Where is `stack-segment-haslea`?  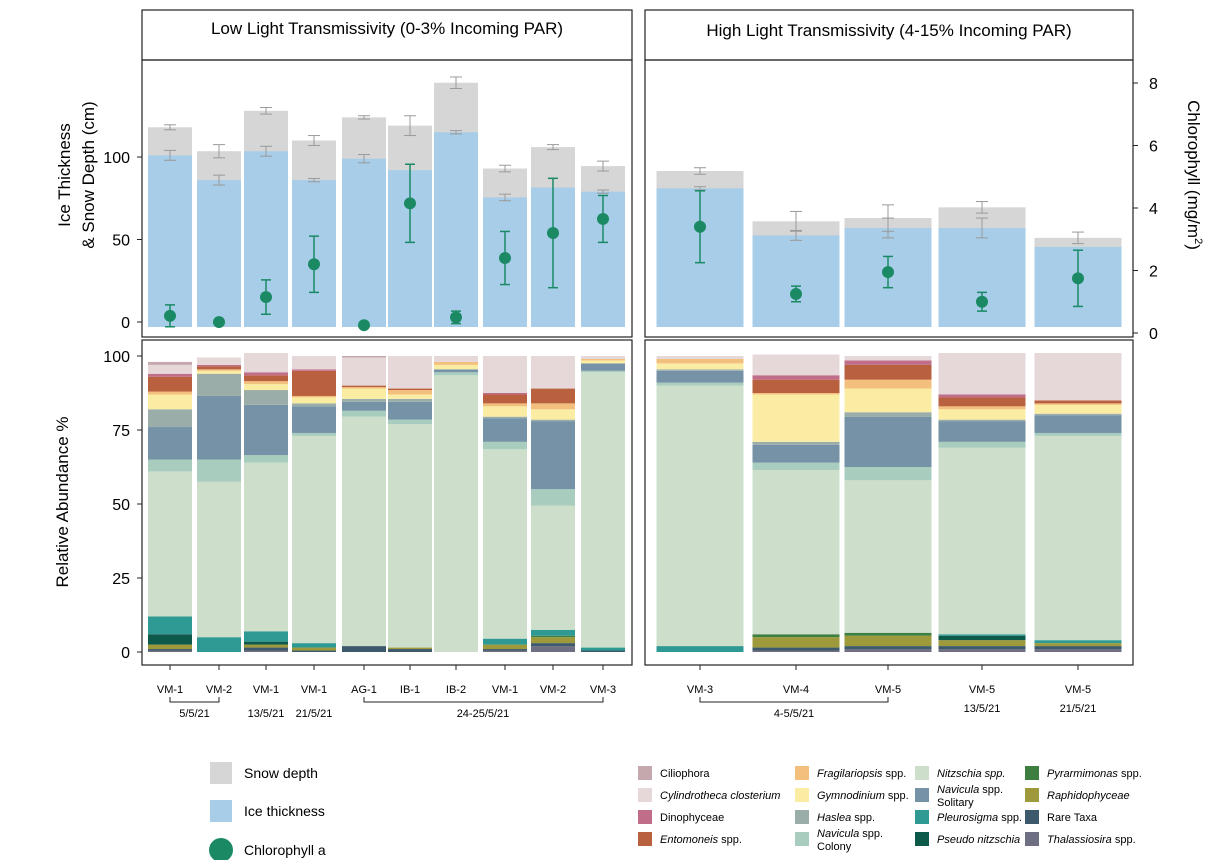 stack-segment-haslea is located at coordinates (505, 417).